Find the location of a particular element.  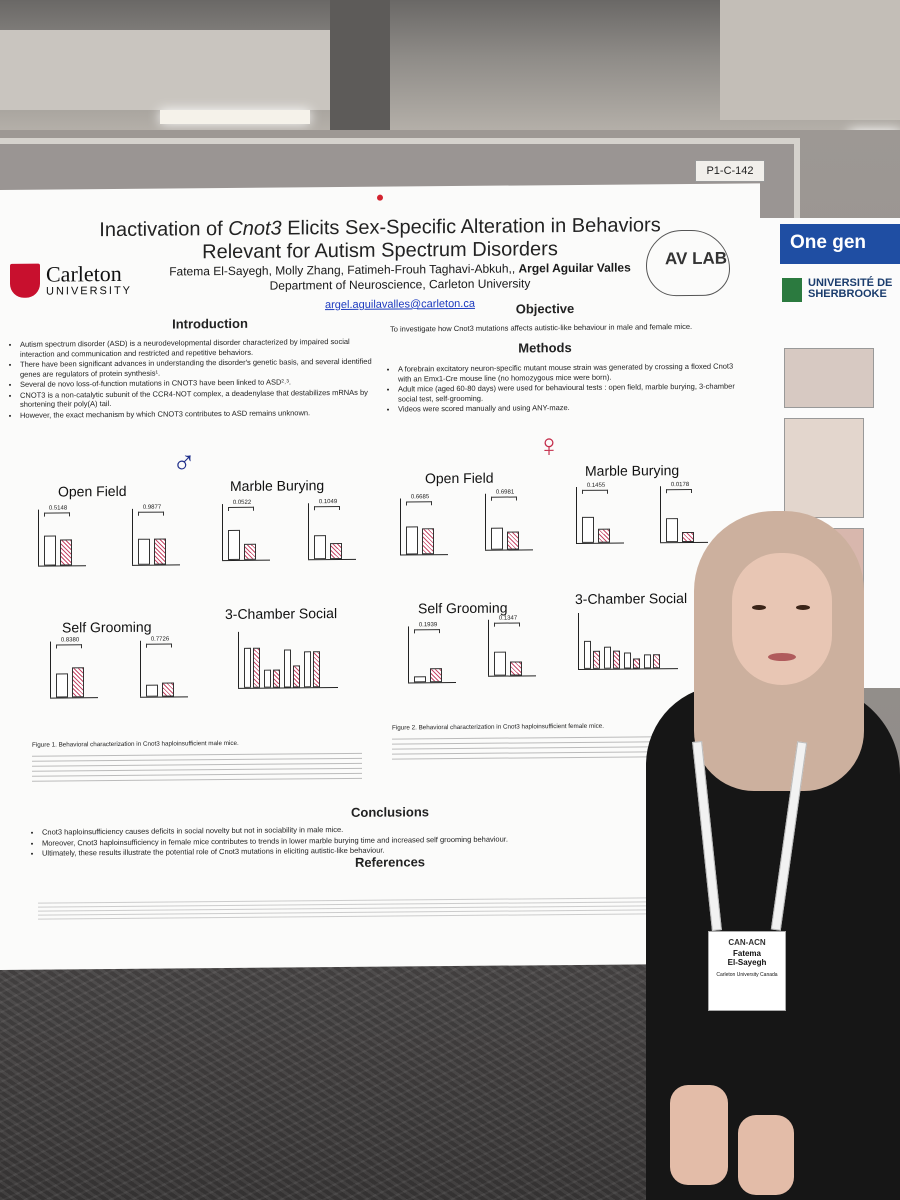

sherbrooke-s-icon is located at coordinates (792, 290).